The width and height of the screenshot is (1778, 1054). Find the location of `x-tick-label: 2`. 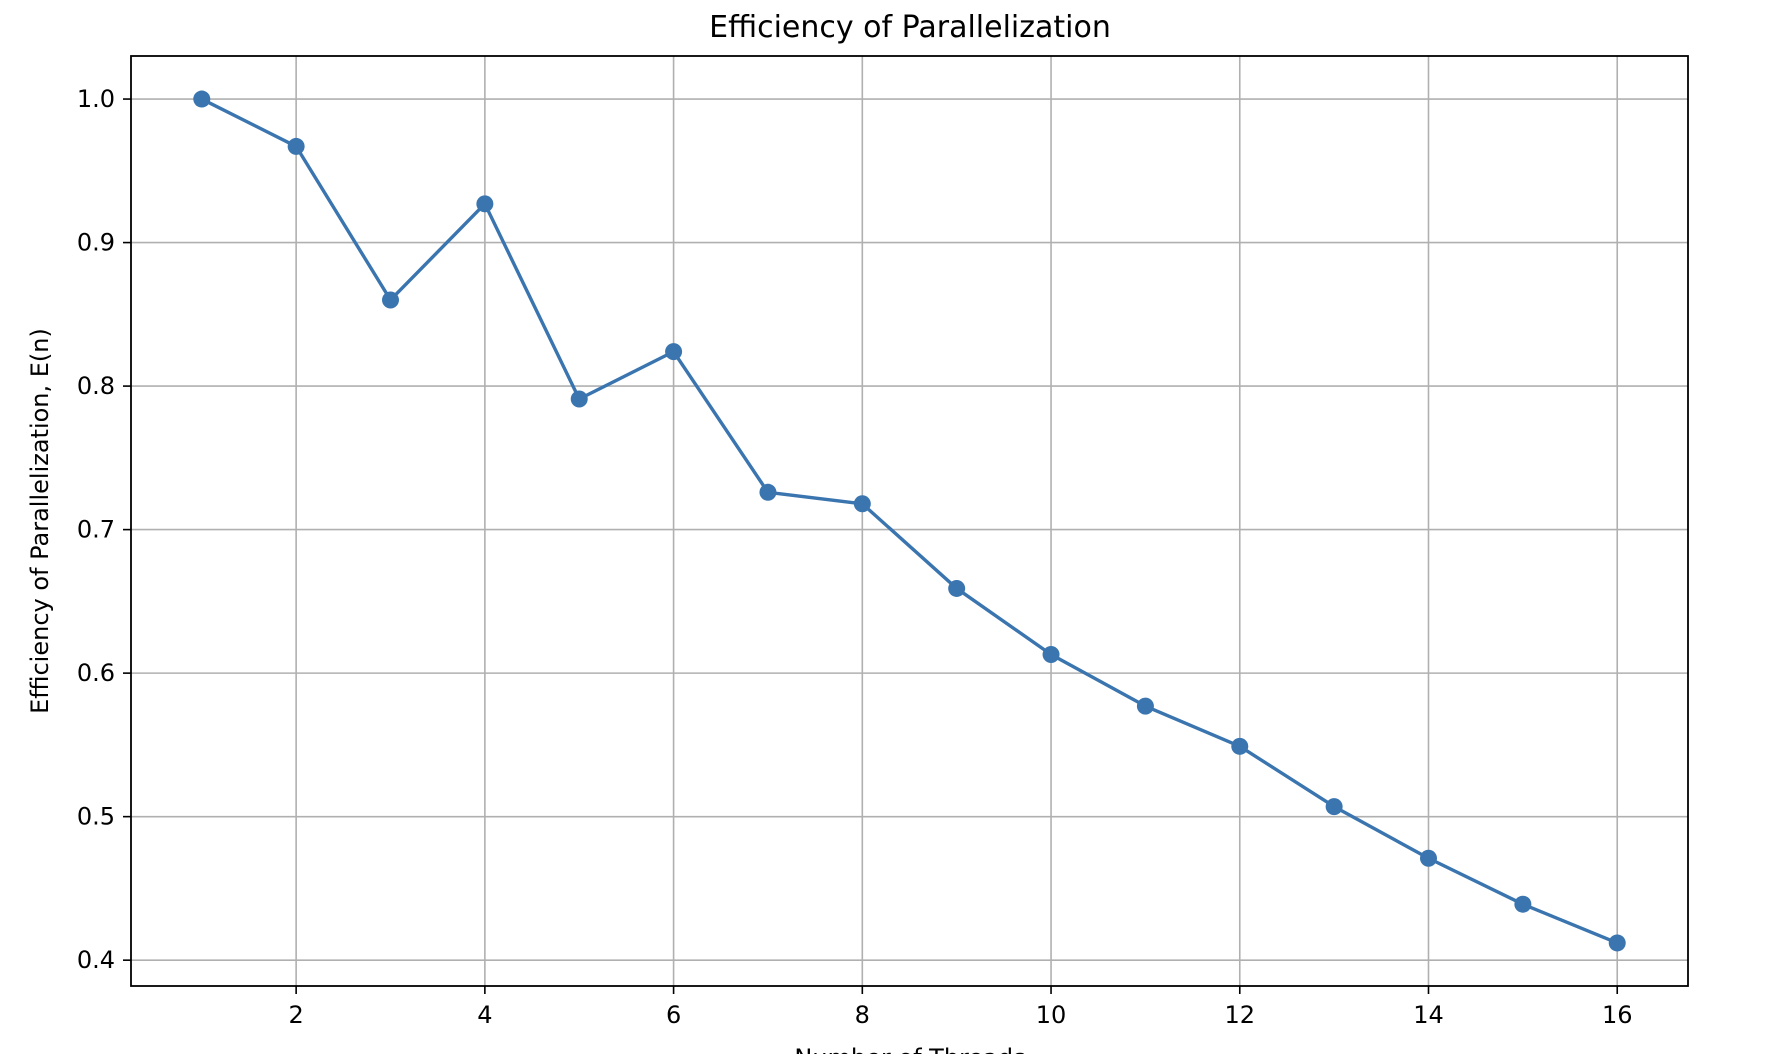

x-tick-label: 2 is located at coordinates (295, 1015).